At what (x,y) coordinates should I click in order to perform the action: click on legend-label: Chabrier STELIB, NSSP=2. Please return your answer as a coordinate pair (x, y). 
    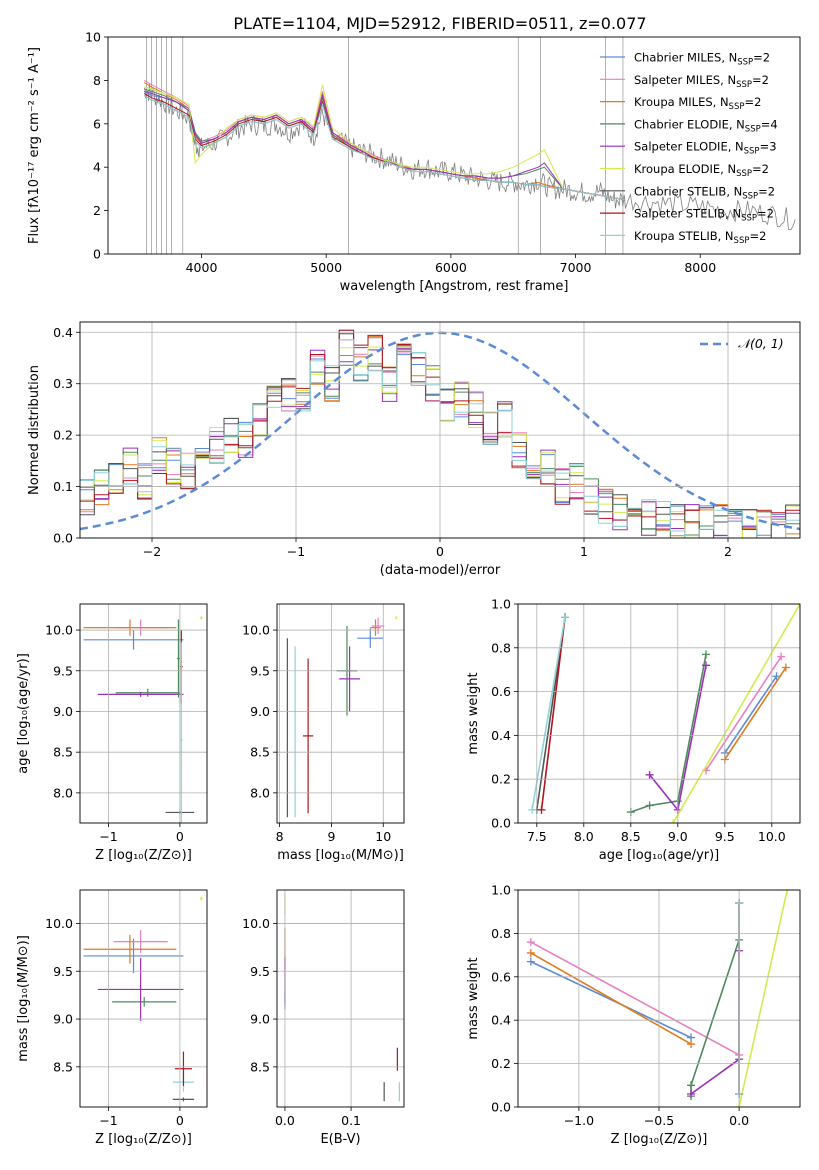
    Looking at the image, I should click on (704, 192).